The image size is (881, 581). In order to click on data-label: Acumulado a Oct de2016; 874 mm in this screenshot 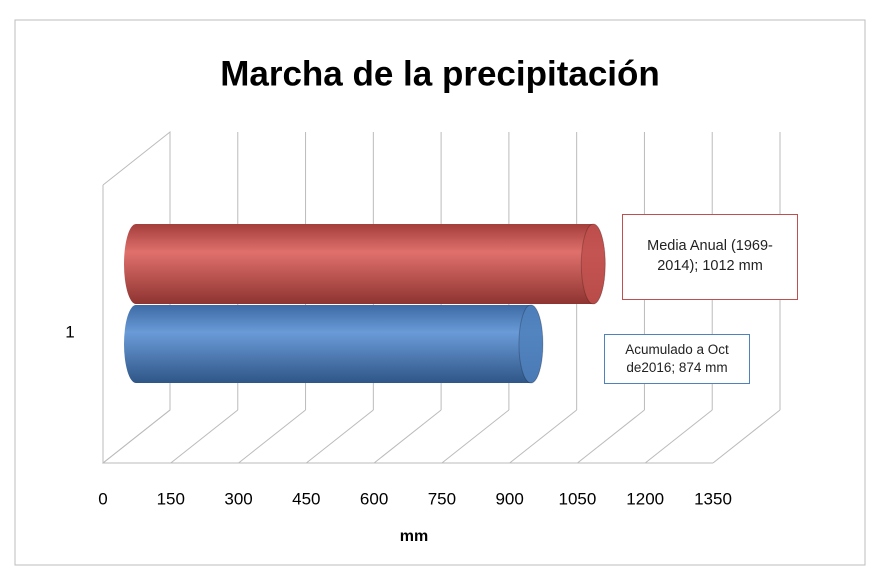, I will do `click(677, 359)`.